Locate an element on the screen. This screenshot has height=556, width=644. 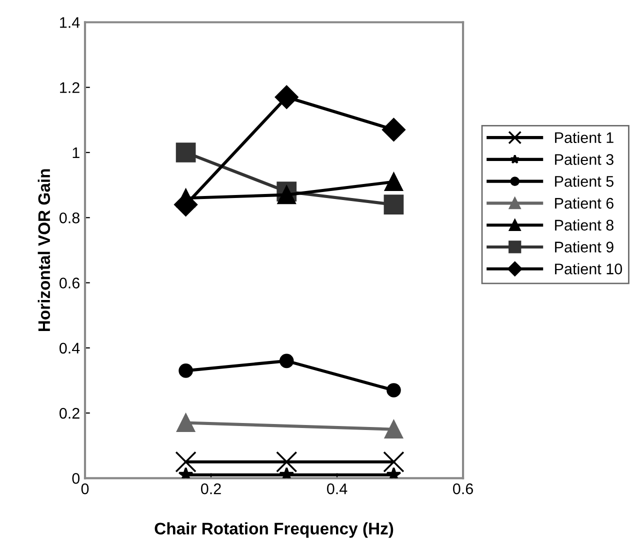
y-tick-label: 1 is located at coordinates (76, 153).